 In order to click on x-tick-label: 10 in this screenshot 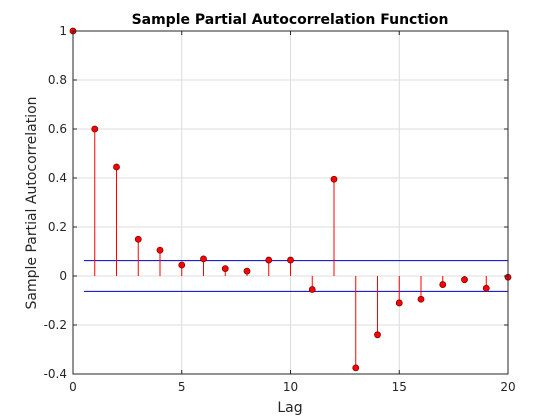, I will do `click(290, 387)`.